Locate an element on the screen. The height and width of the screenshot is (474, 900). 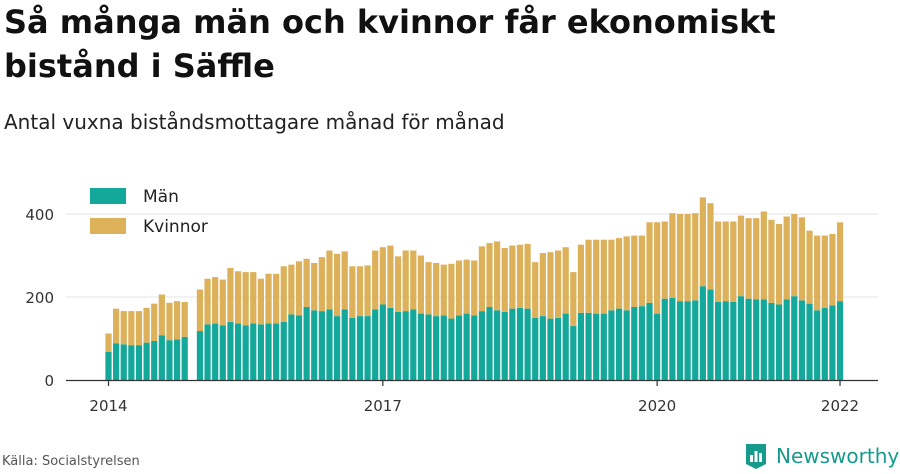
source-note: Källa: Socialstyrelsen is located at coordinates (71, 461).